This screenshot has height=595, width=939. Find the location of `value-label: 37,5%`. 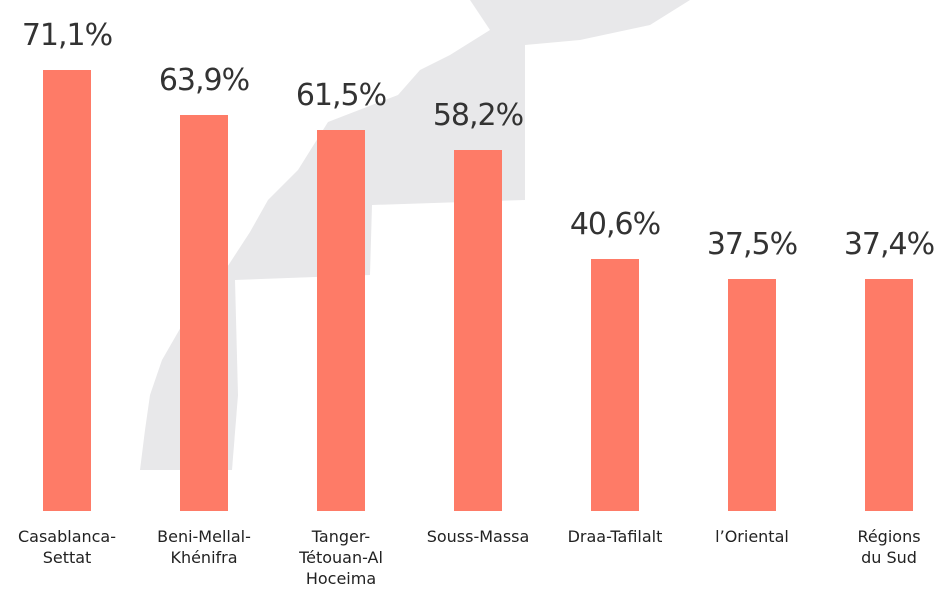

value-label: 37,5% is located at coordinates (752, 244).